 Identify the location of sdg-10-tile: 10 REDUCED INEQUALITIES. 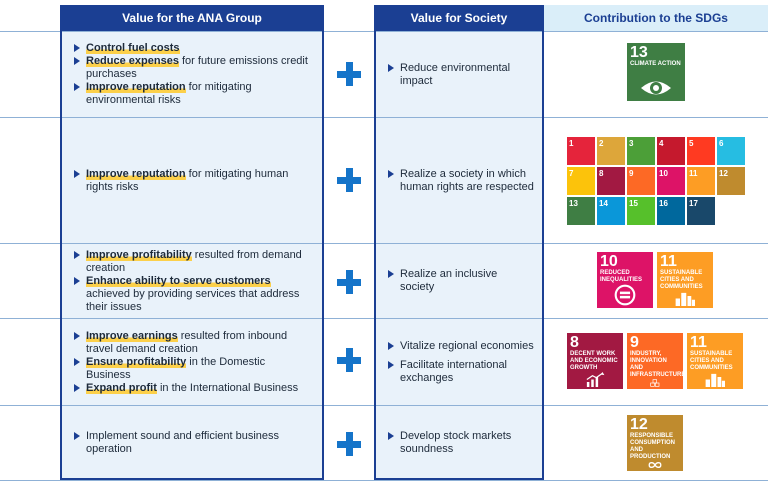
(625, 280).